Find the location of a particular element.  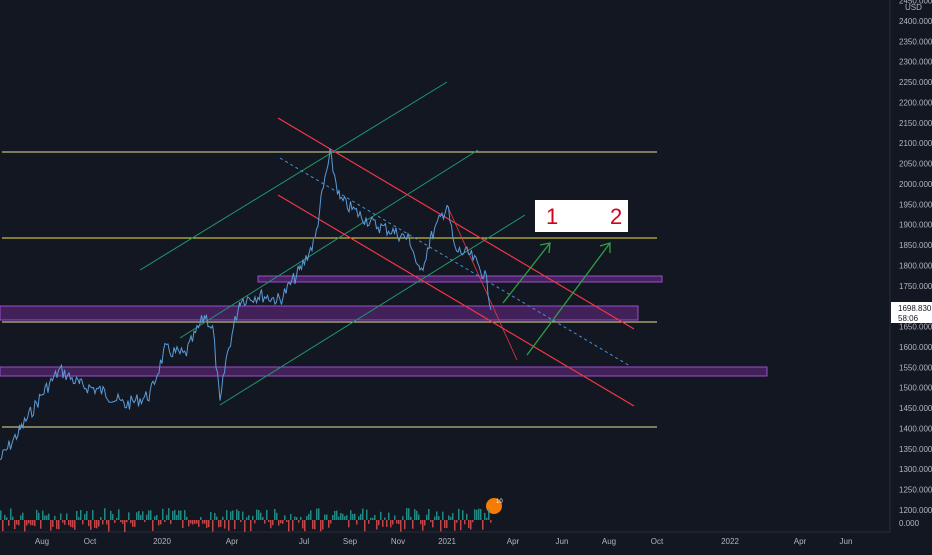

scenario-label: 1 is located at coordinates (552, 216).